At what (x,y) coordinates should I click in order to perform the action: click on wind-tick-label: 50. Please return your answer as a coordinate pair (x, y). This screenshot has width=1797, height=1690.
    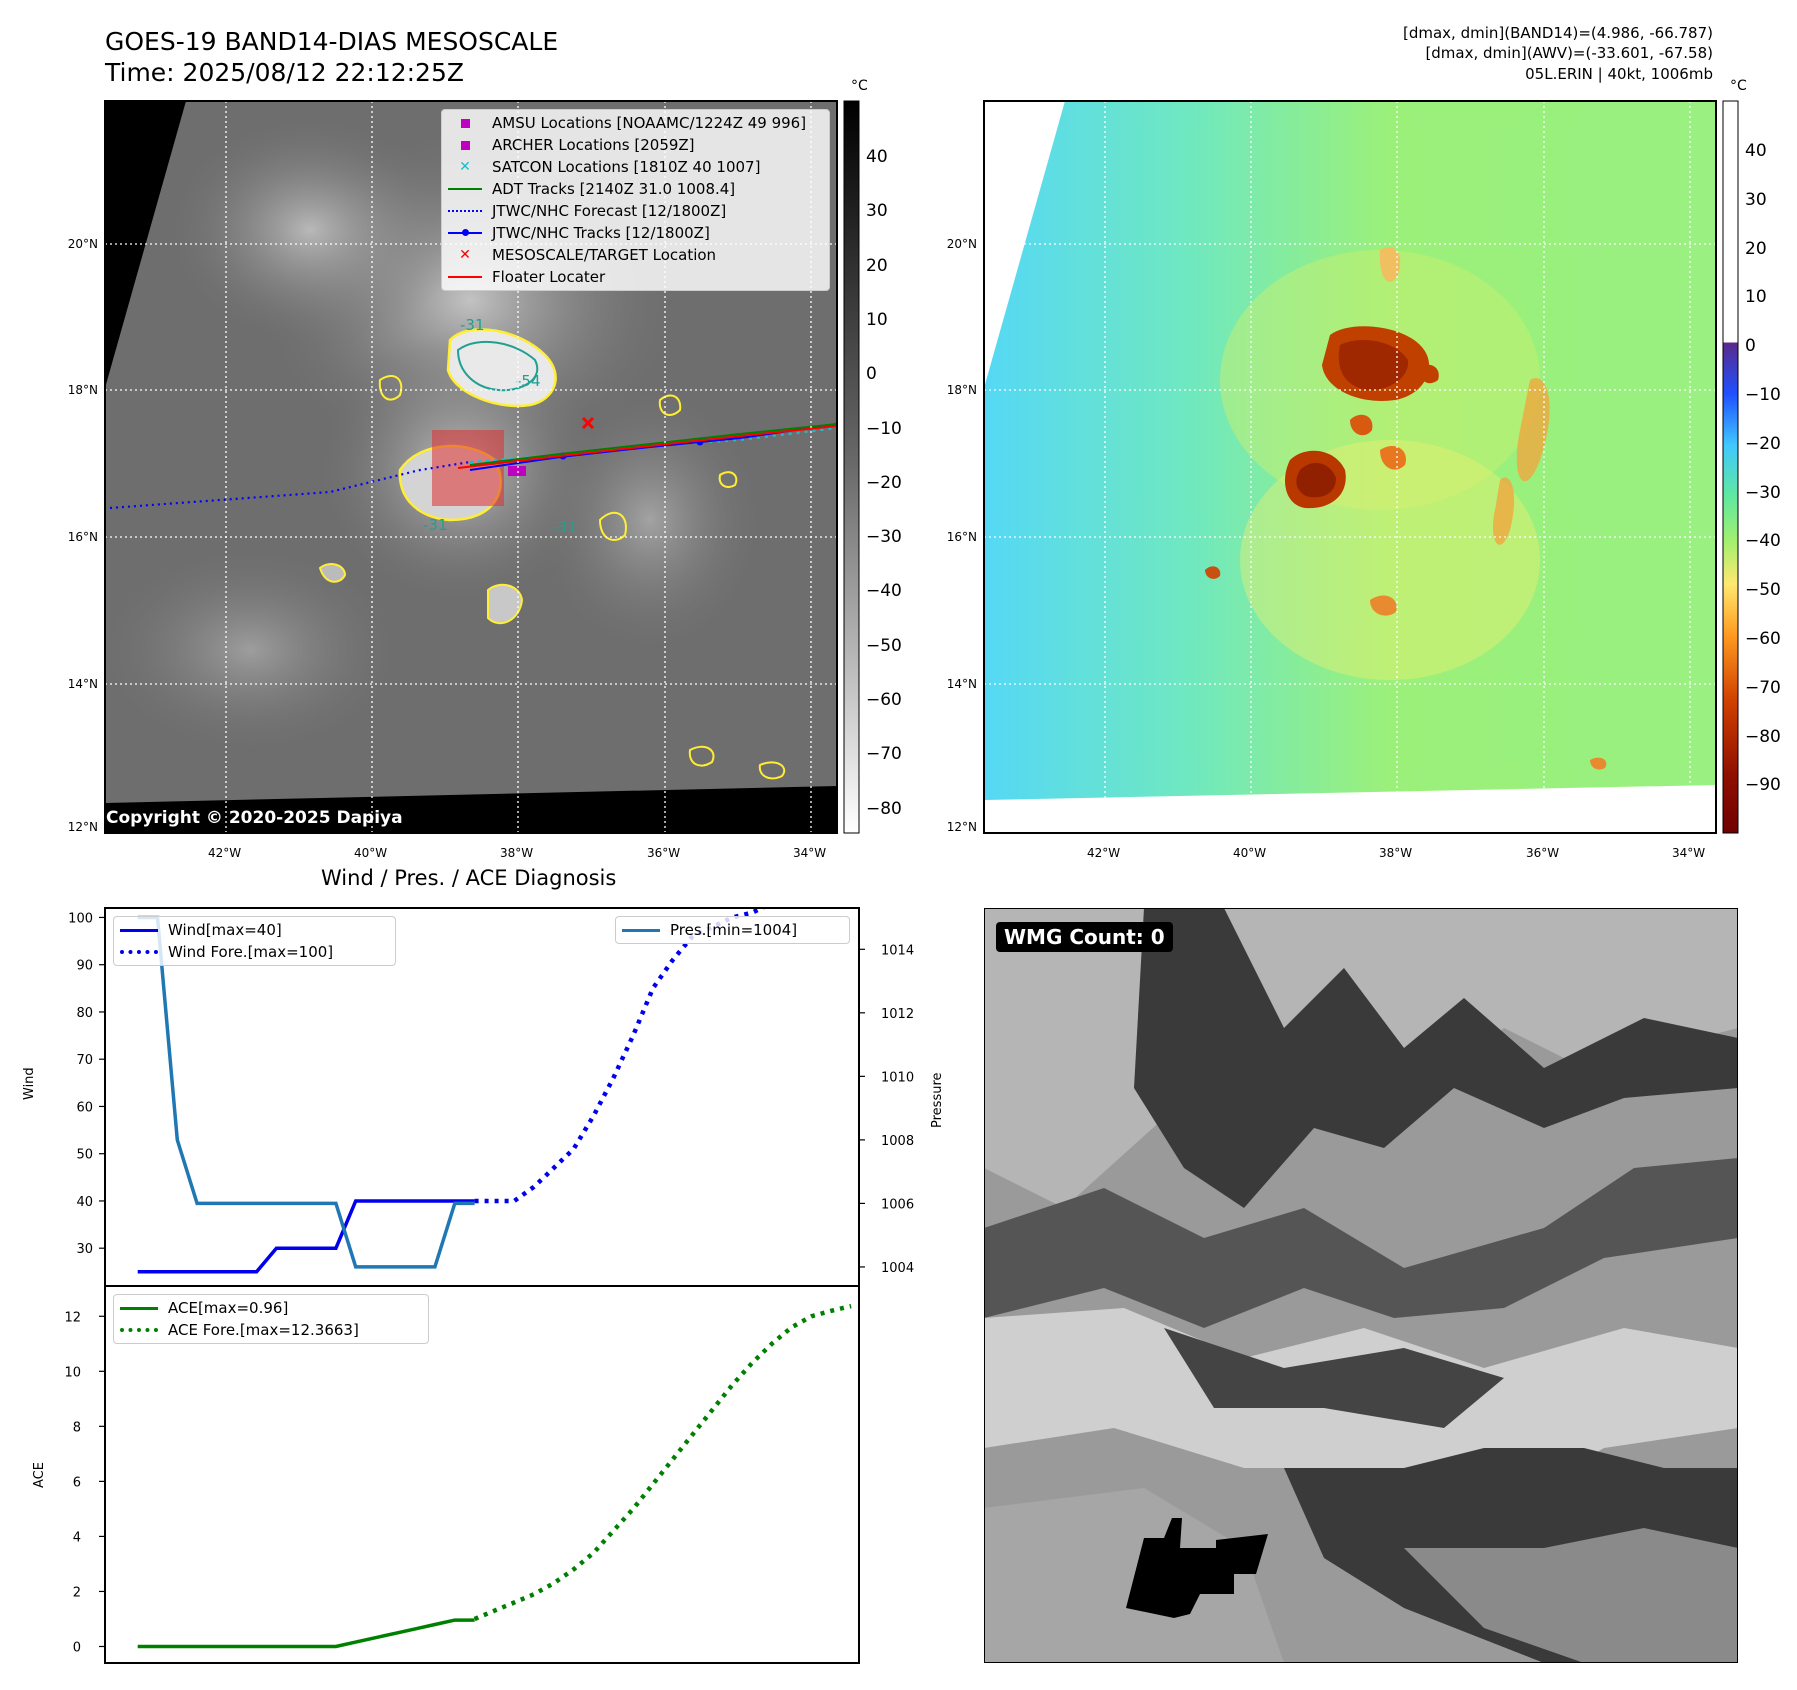
    Looking at the image, I should click on (84, 1155).